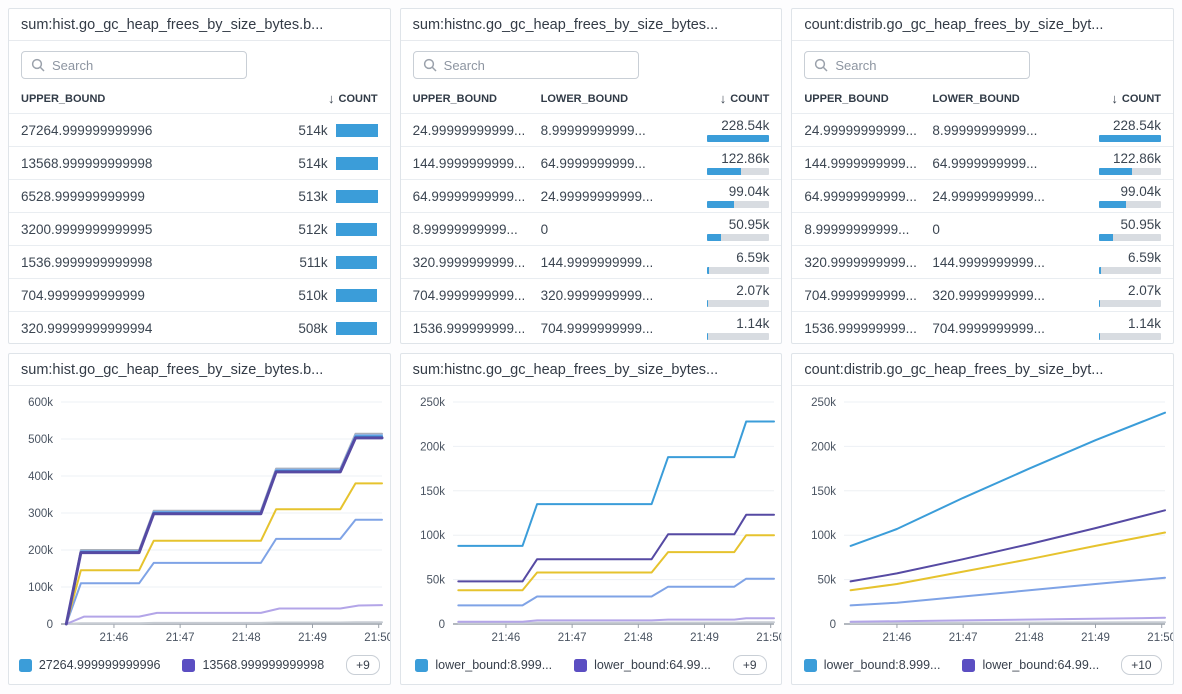 This screenshot has width=1182, height=694. Describe the element at coordinates (199, 294) in the screenshot. I see `table-row: 704.9999999999999 510k` at that location.